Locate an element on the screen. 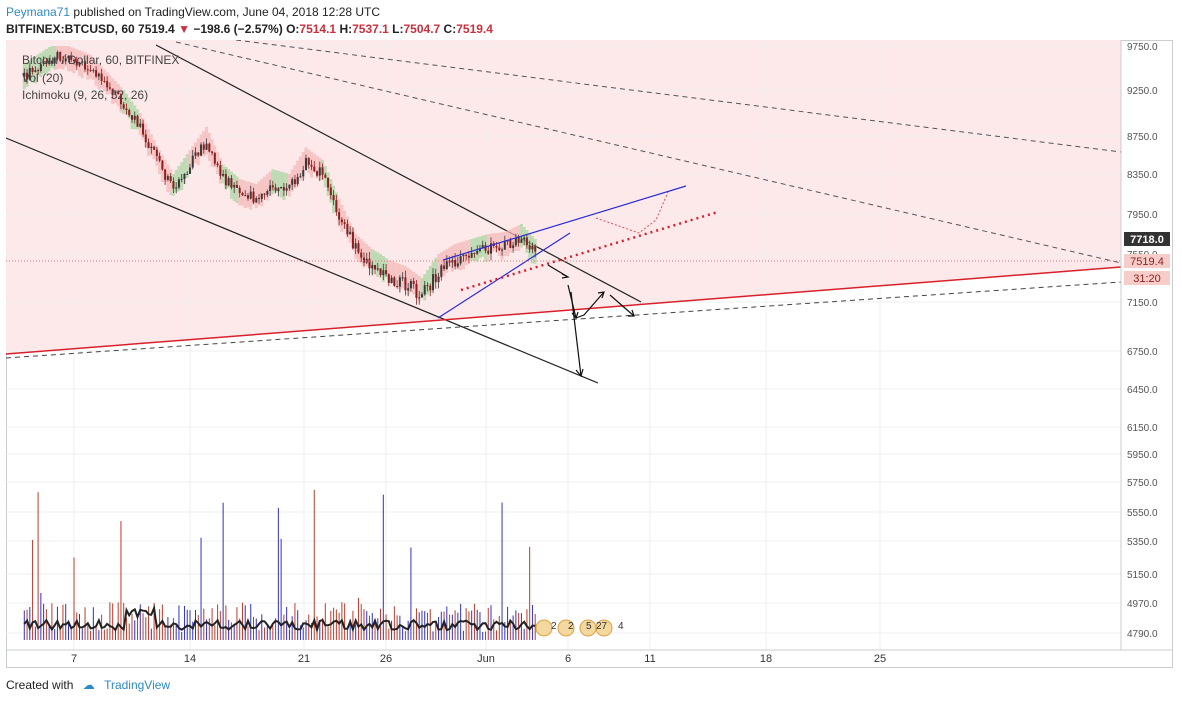 This screenshot has height=703, width=1182. legend-symbol: Bitcoin / Dollar, 60, BITFINEX is located at coordinates (101, 60).